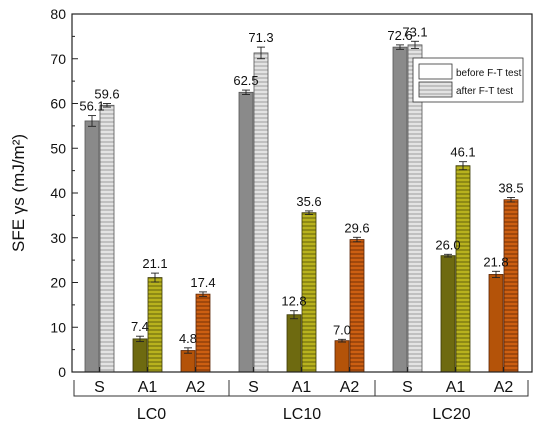 The image size is (550, 432). I want to click on x-axis: S A1 A2 S A1 A2 S A1 A2 LC0 LC10 LC20, so click(301, 395).